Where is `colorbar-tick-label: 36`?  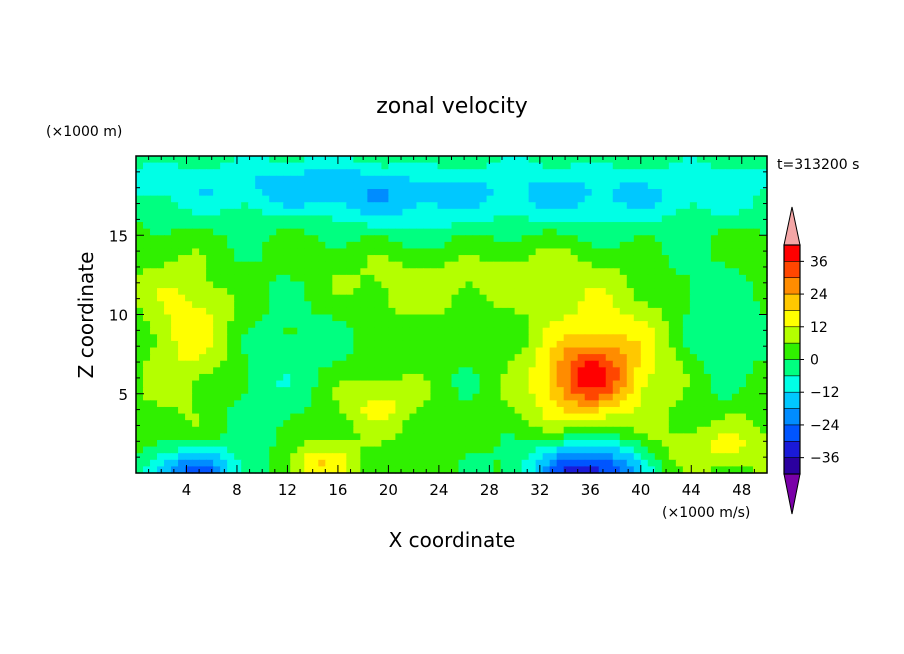 colorbar-tick-label: 36 is located at coordinates (819, 262).